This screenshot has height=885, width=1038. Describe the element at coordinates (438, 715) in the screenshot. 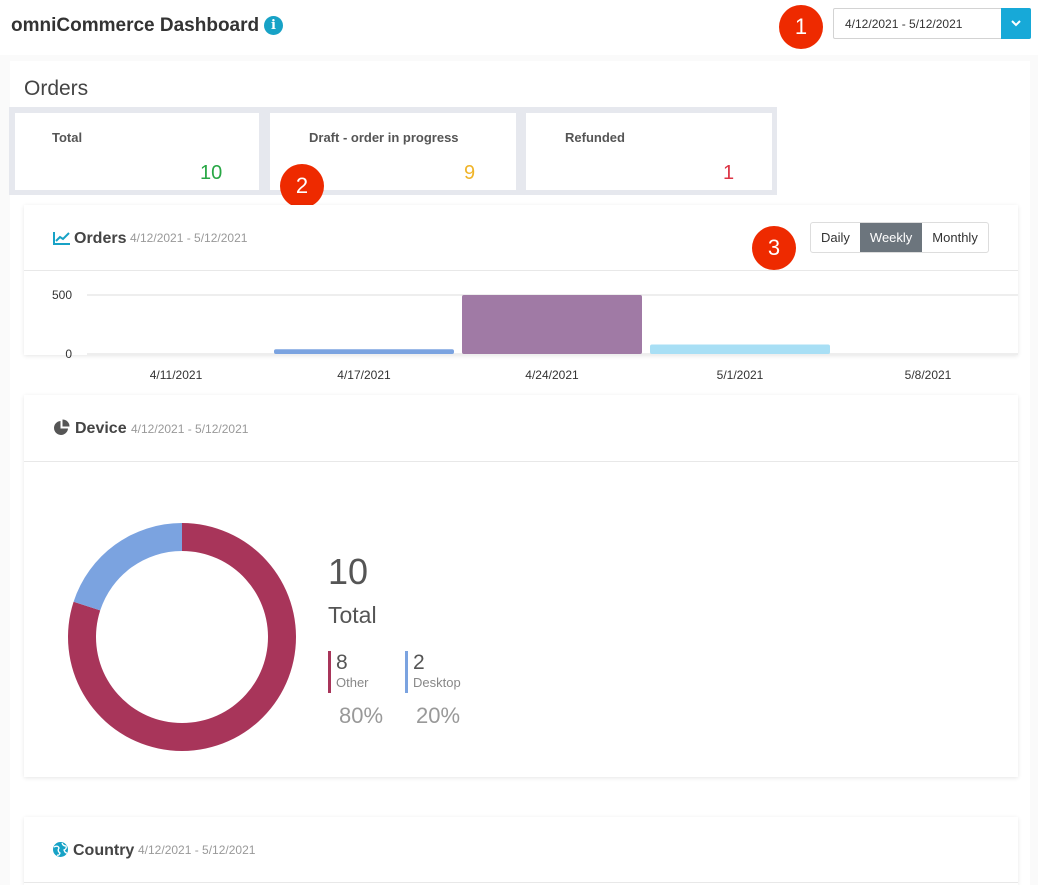

I see `device-percent-desktop: 20%` at that location.